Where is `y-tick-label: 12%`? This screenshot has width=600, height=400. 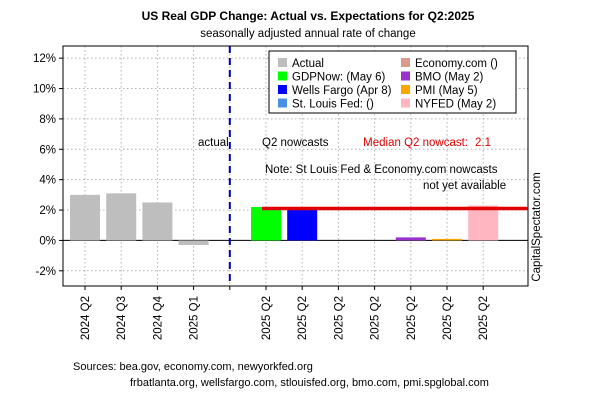 y-tick-label: 12% is located at coordinates (44, 59).